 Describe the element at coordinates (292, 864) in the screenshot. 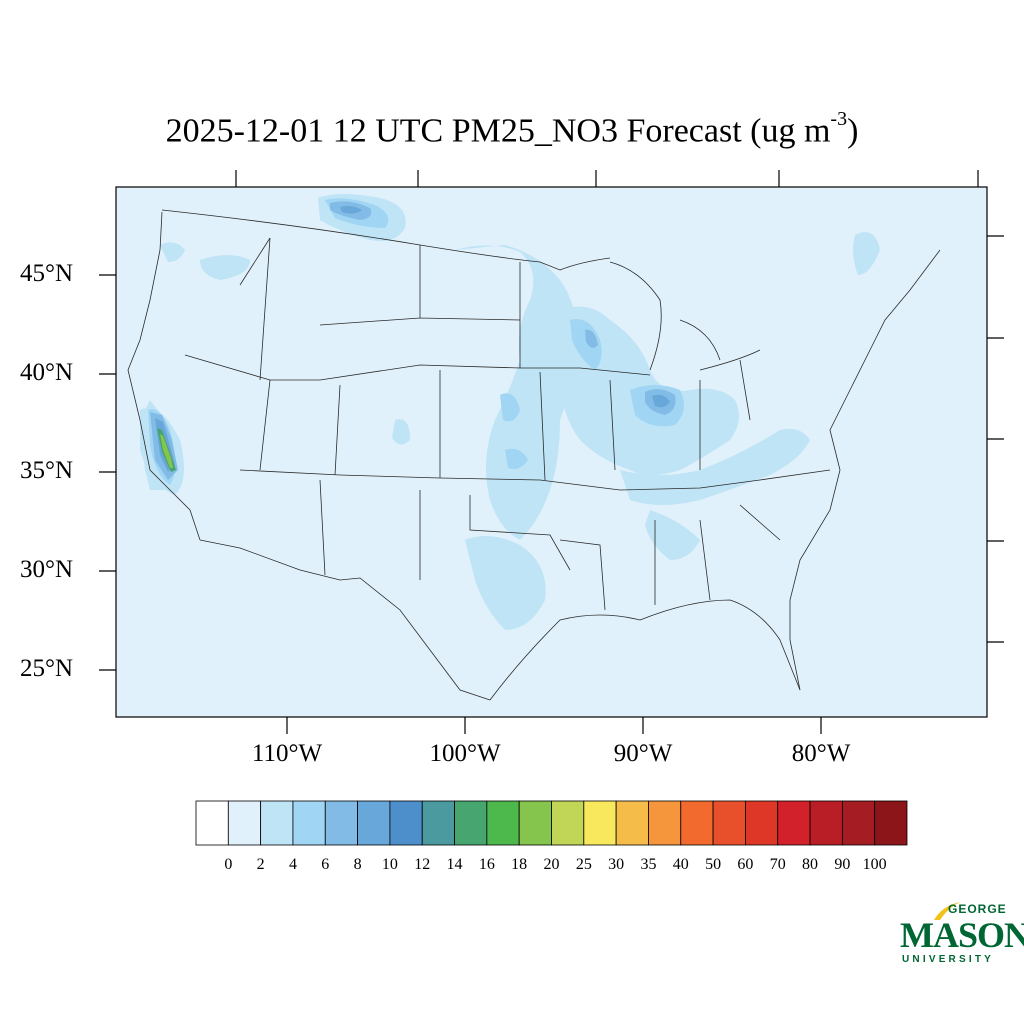

I see `colorbar-tick-label: 4` at that location.